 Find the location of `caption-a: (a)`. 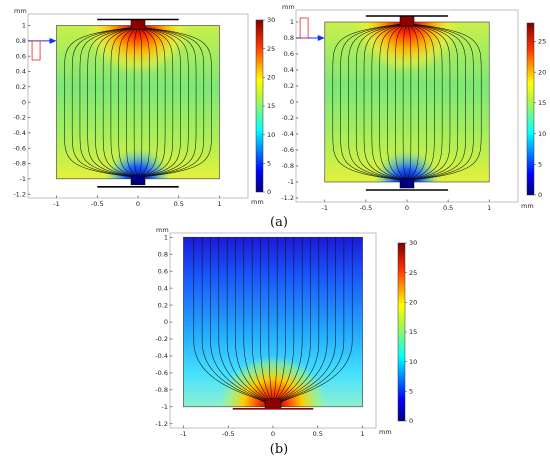

caption-a: (a) is located at coordinates (279, 222).